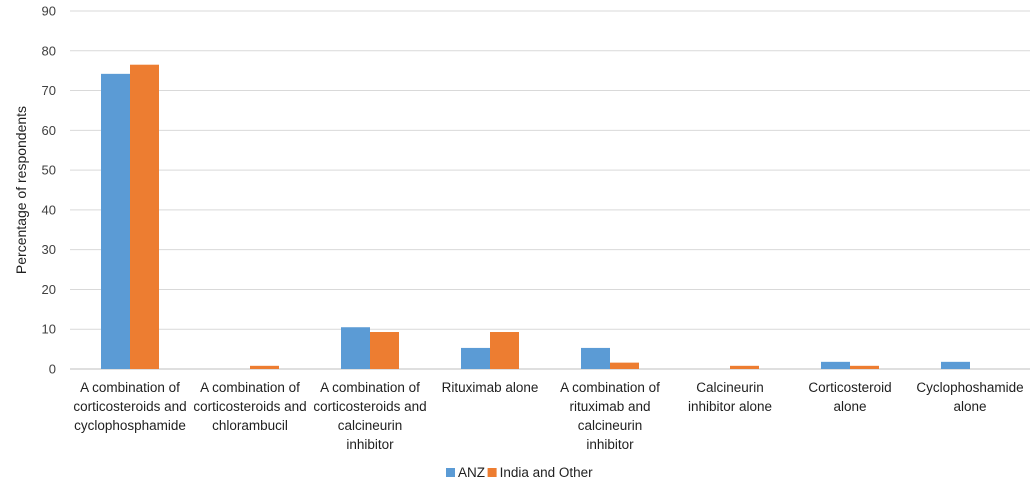 The height and width of the screenshot is (486, 1036). Describe the element at coordinates (471, 472) in the screenshot. I see `legend-label: ANZ` at that location.